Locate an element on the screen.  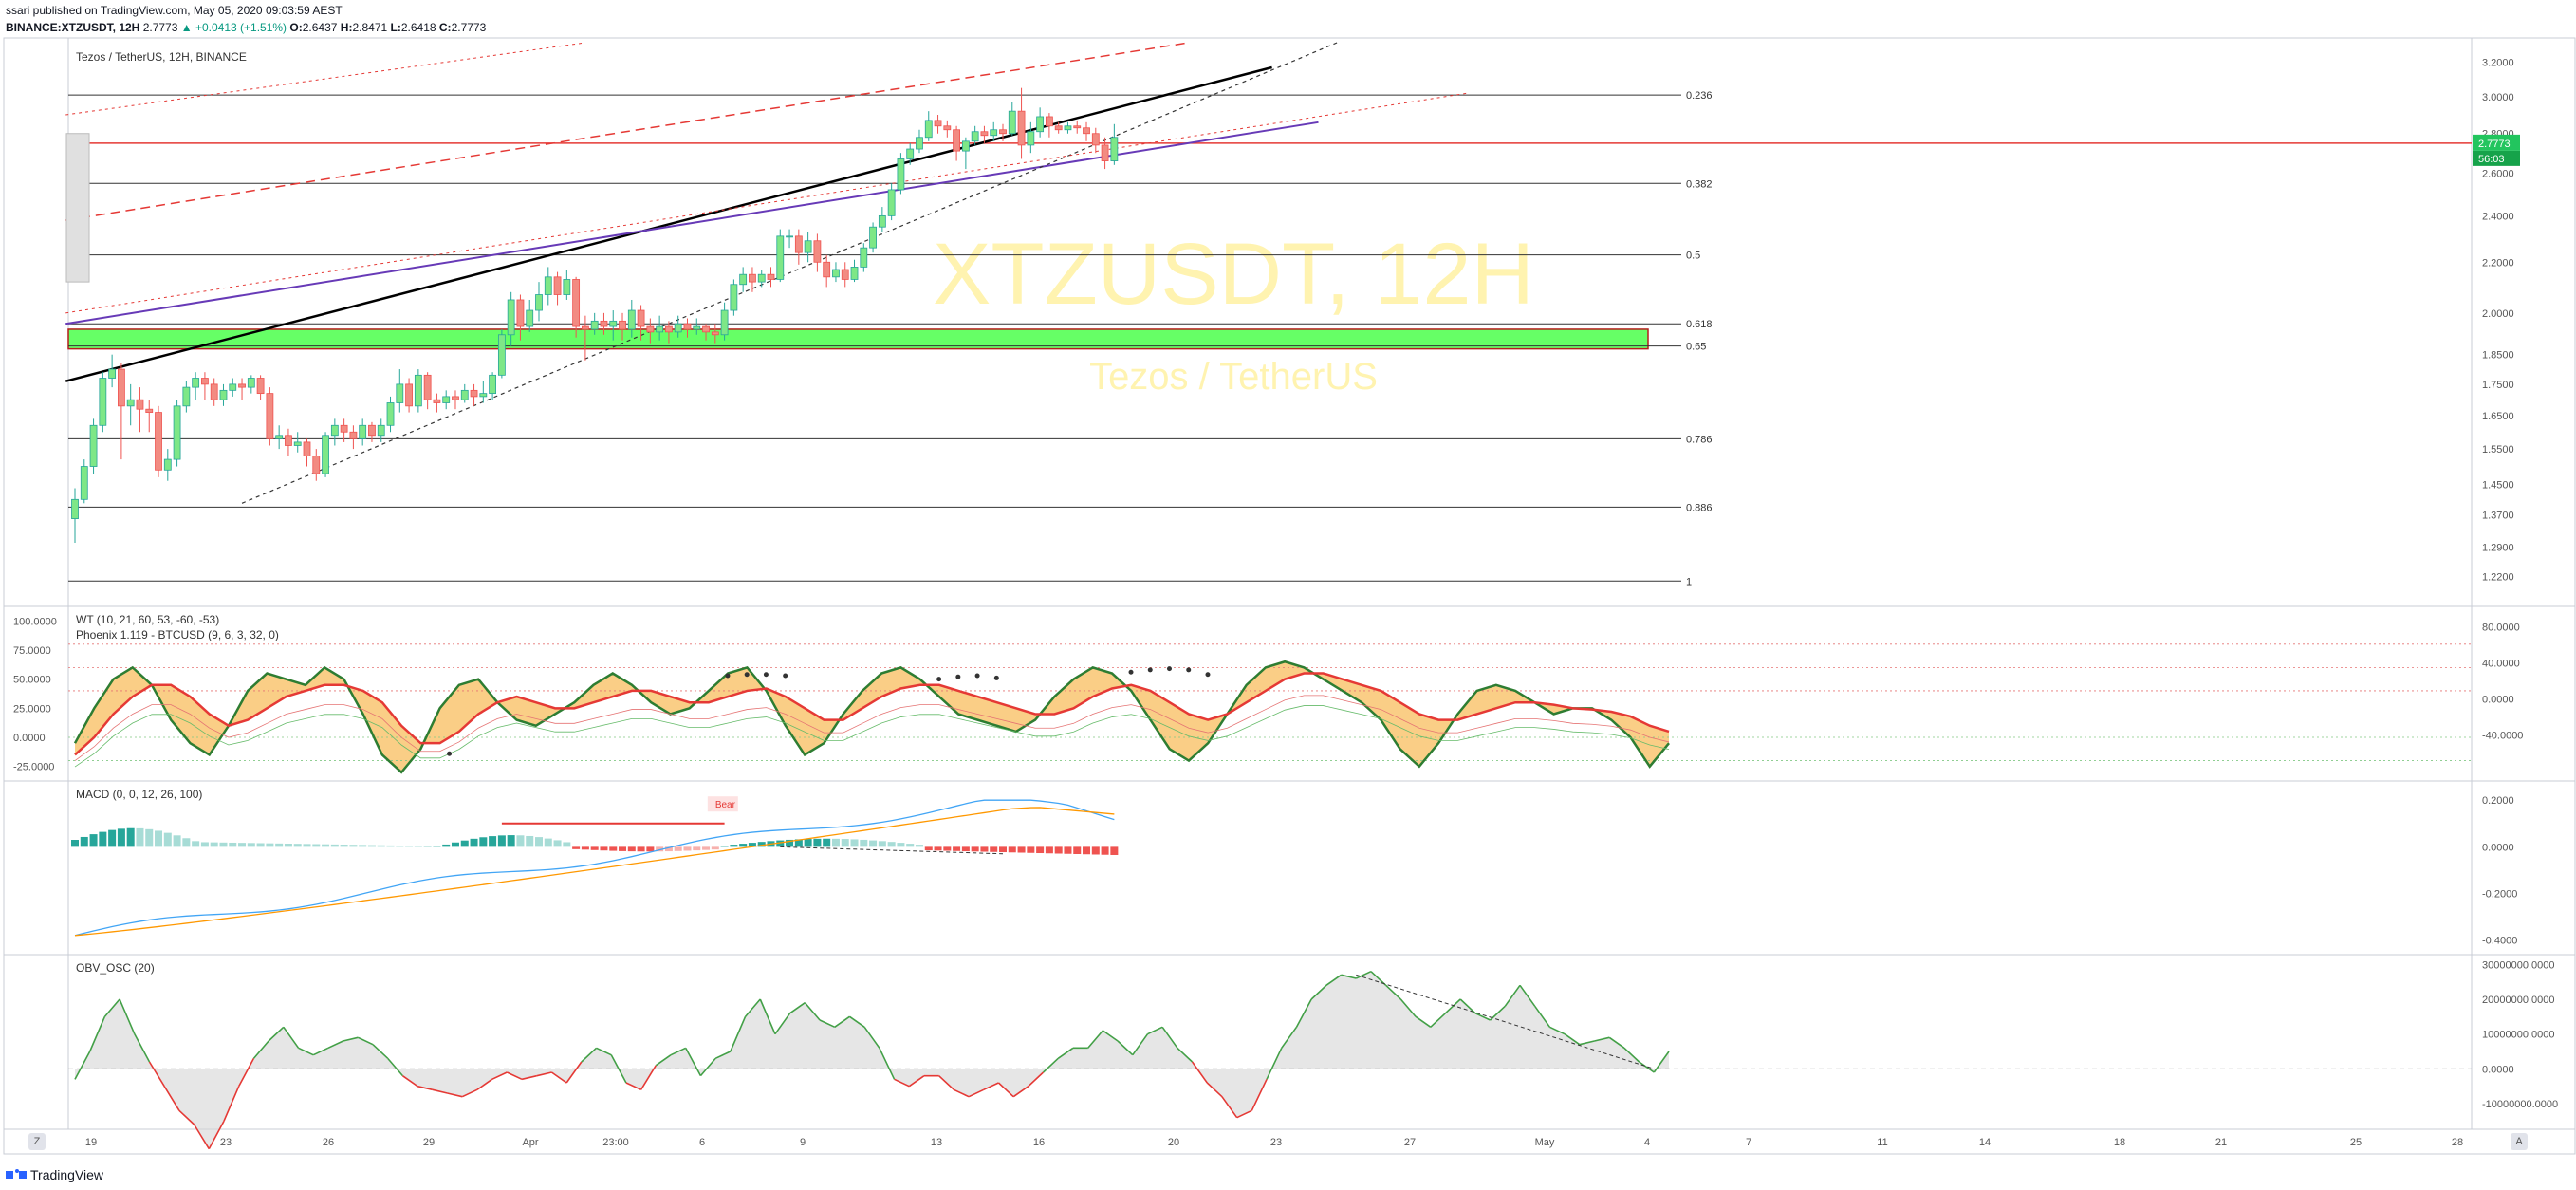
change-value: +0.0413 (+1.51%) is located at coordinates (241, 27).